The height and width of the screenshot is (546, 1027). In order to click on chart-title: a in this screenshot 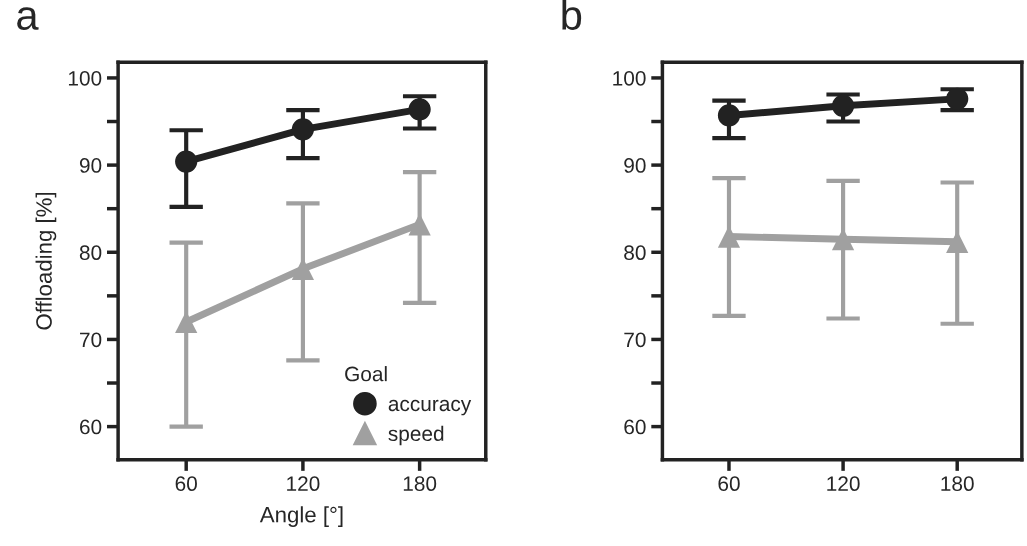, I will do `click(28, 18)`.